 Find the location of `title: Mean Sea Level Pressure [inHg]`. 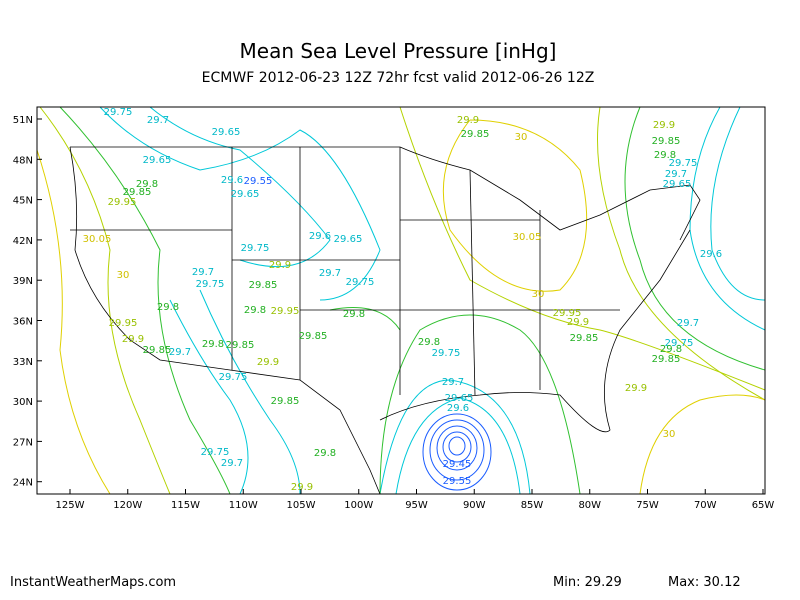

title: Mean Sea Level Pressure [inHg] is located at coordinates (398, 51).